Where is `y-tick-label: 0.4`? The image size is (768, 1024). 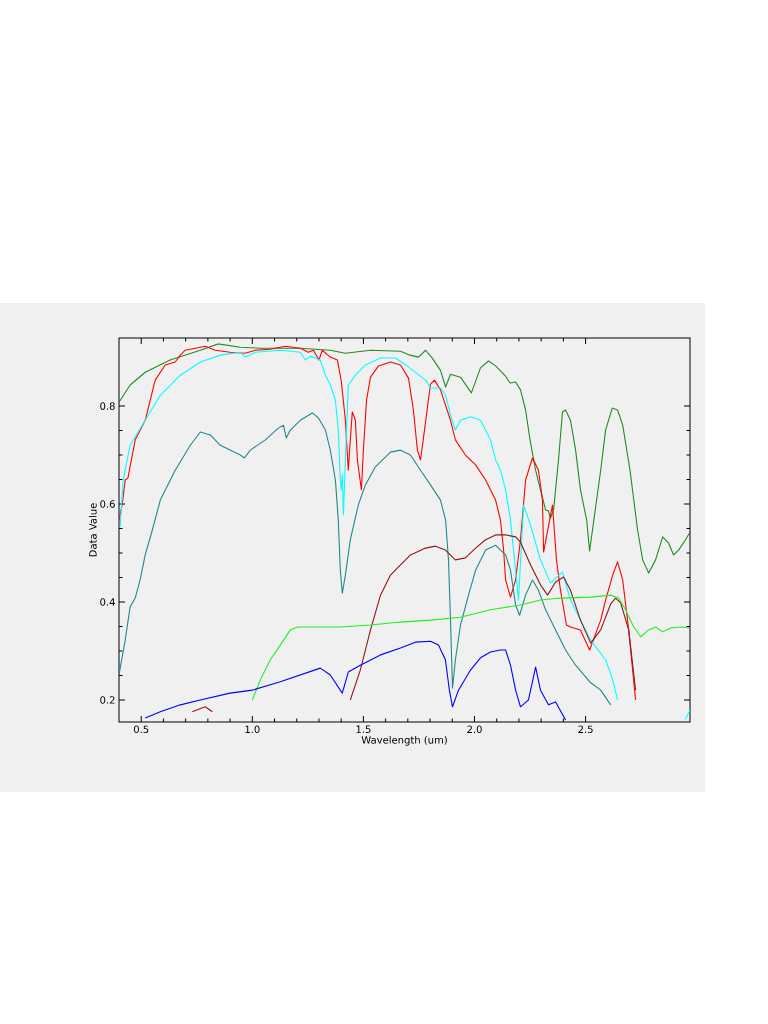
y-tick-label: 0.4 is located at coordinates (107, 602).